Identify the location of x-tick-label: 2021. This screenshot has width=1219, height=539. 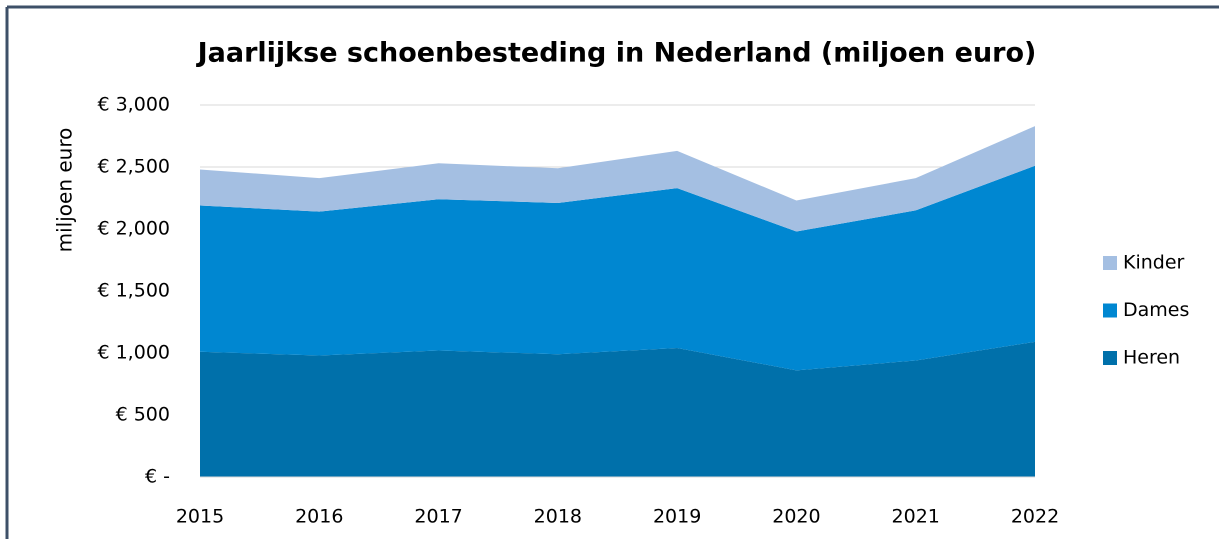
(916, 517).